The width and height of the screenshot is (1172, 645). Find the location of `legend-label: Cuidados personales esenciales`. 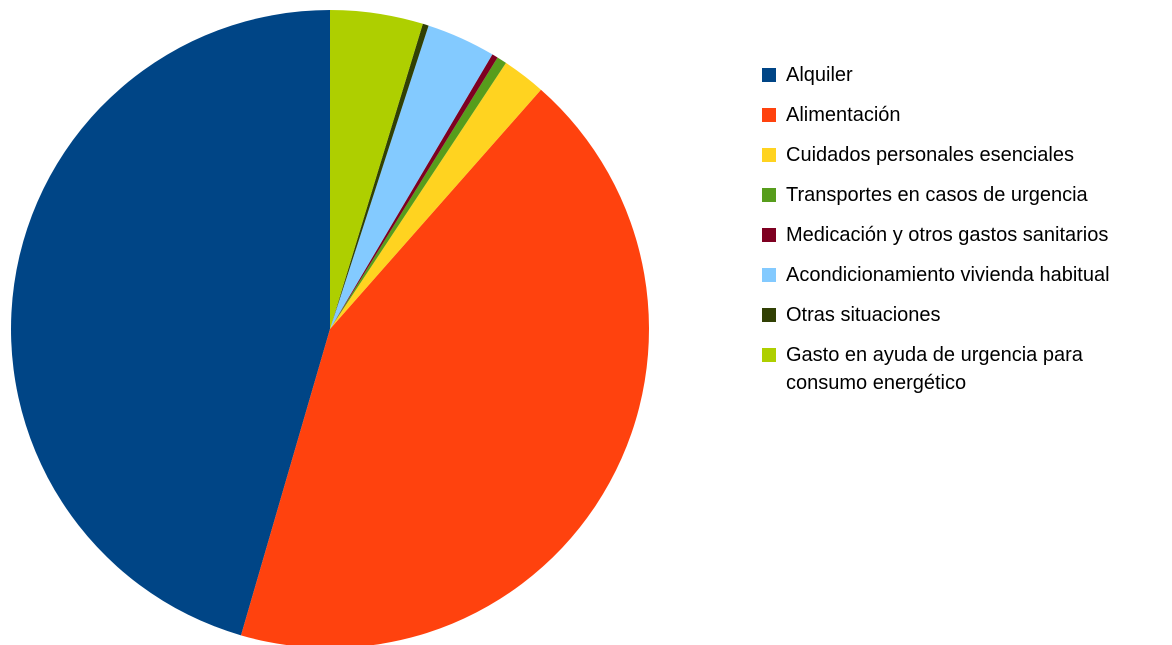

legend-label: Cuidados personales esenciales is located at coordinates (930, 155).